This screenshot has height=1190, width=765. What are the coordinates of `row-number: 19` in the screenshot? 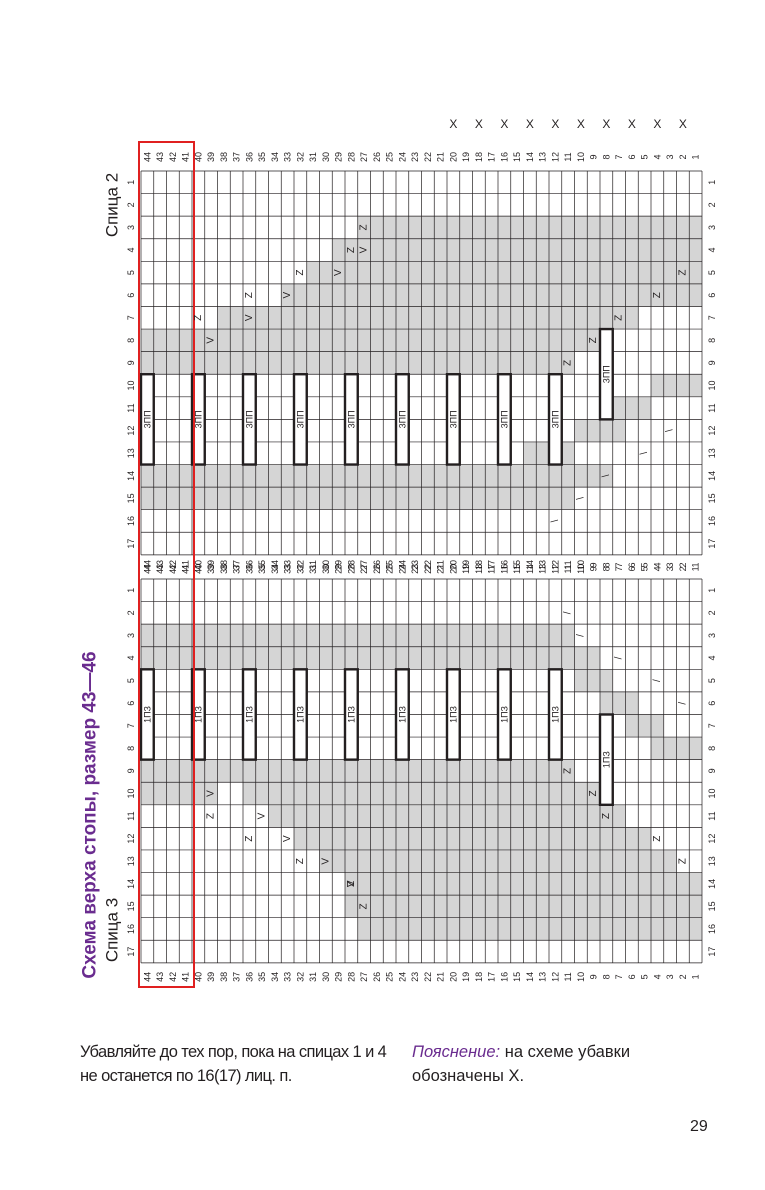 It's located at (466, 565).